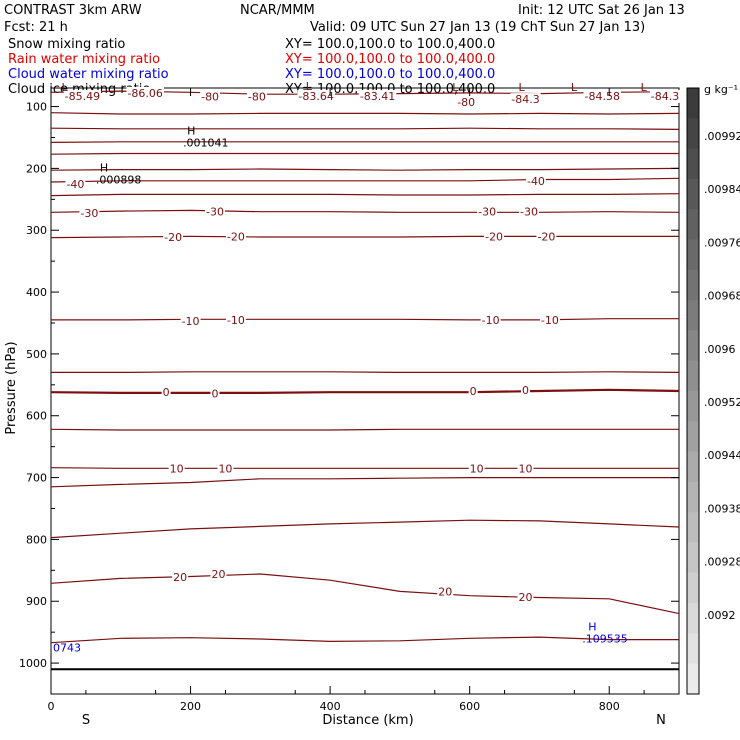  I want to click on contour-label: 20, so click(445, 591).